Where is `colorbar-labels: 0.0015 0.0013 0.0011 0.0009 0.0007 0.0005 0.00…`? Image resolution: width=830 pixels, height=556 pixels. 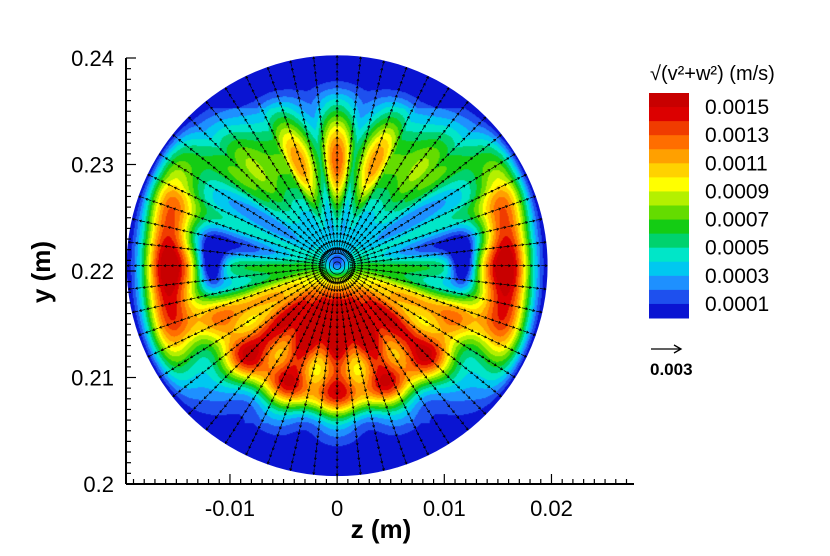 colorbar-labels: 0.0015 0.0013 0.0011 0.0009 0.0007 0.0005 0.00… is located at coordinates (737, 206).